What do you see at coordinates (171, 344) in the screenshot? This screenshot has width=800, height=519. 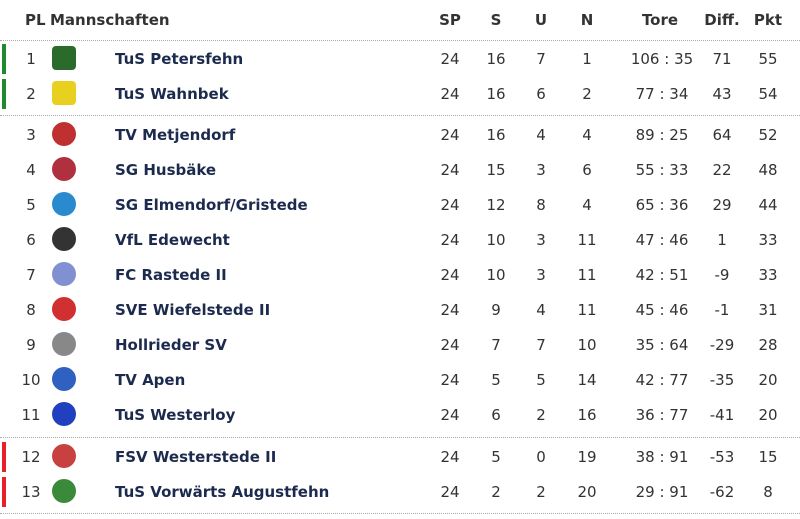 I see `team-name: Hollrieder SV` at bounding box center [171, 344].